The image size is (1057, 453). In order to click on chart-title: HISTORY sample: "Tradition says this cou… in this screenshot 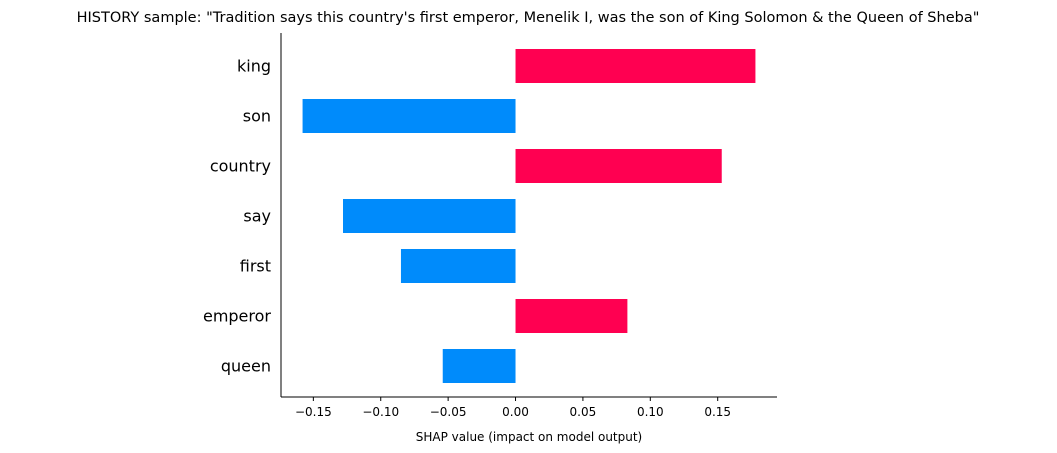, I will do `click(528, 18)`.